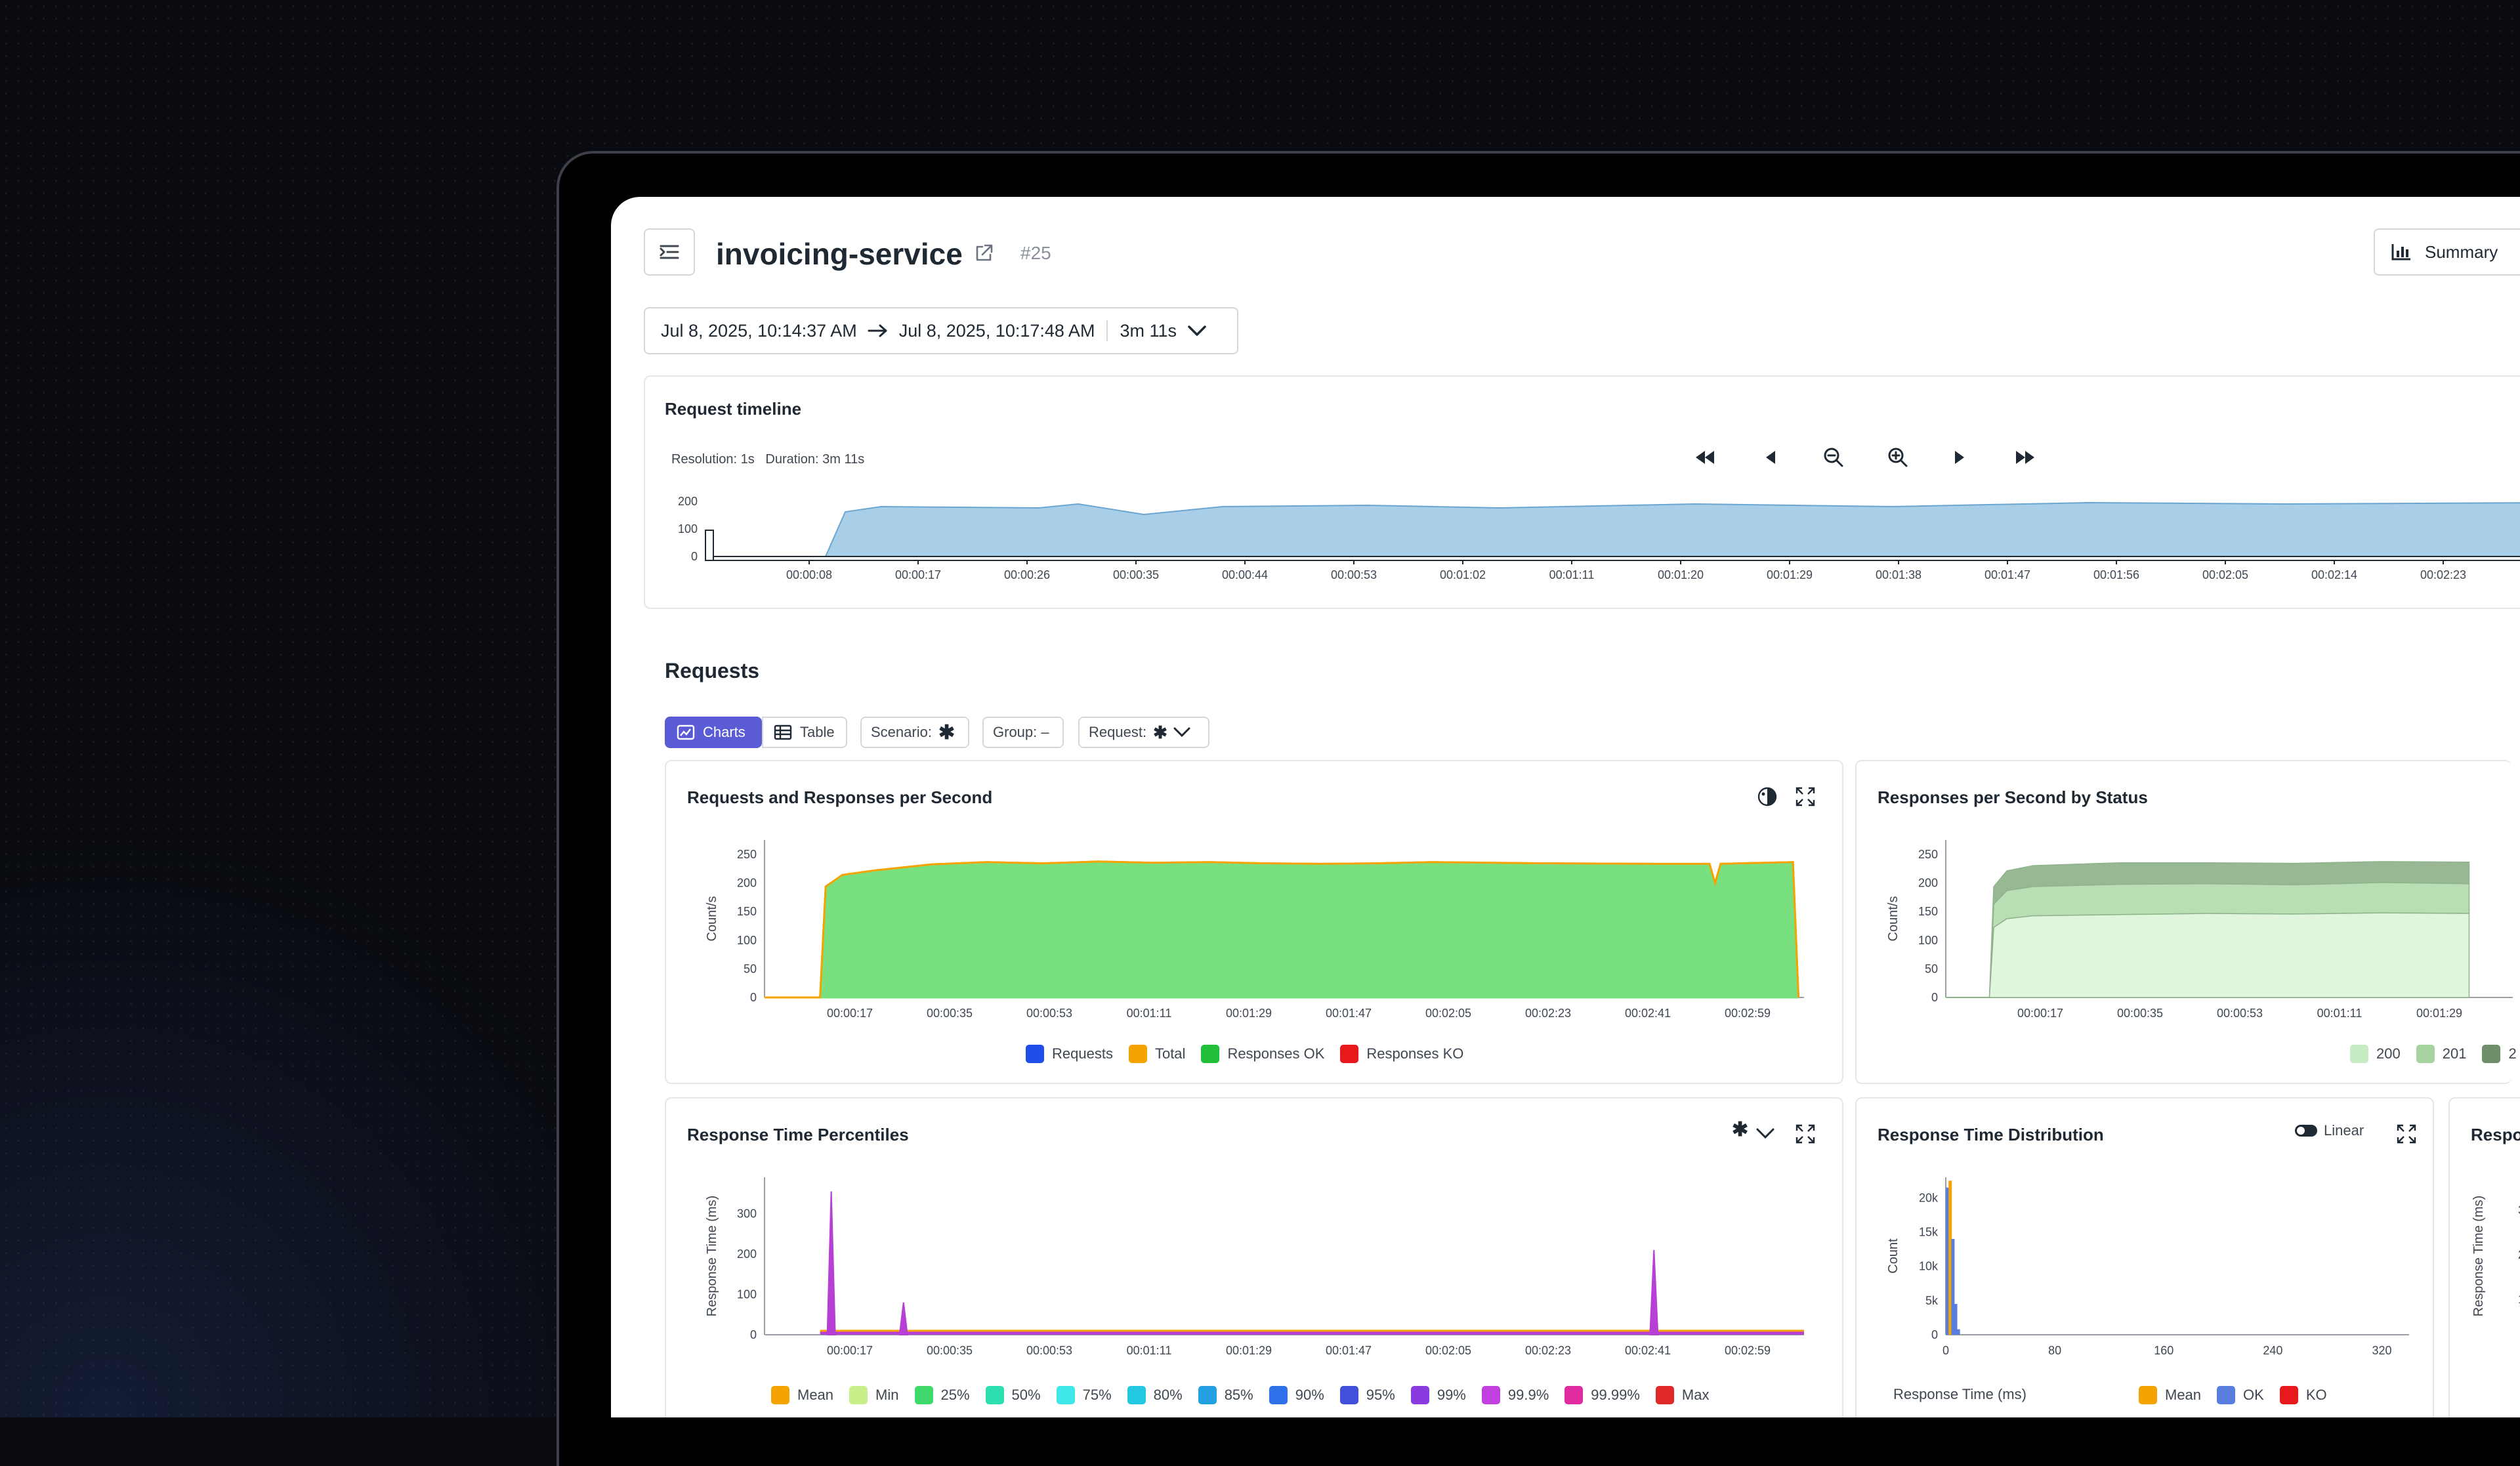 The width and height of the screenshot is (2520, 1466). Describe the element at coordinates (983, 253) in the screenshot. I see `external-link-icon` at that location.